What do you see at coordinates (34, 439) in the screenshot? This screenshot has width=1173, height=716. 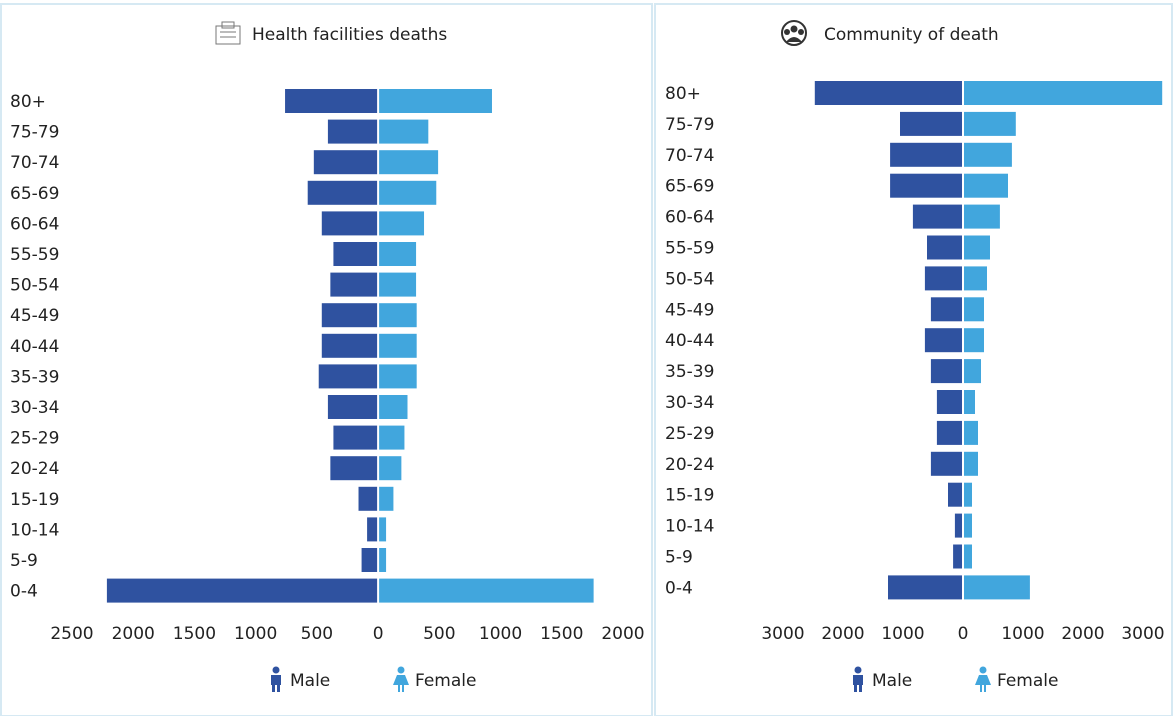 I see `category-label: 25-29` at bounding box center [34, 439].